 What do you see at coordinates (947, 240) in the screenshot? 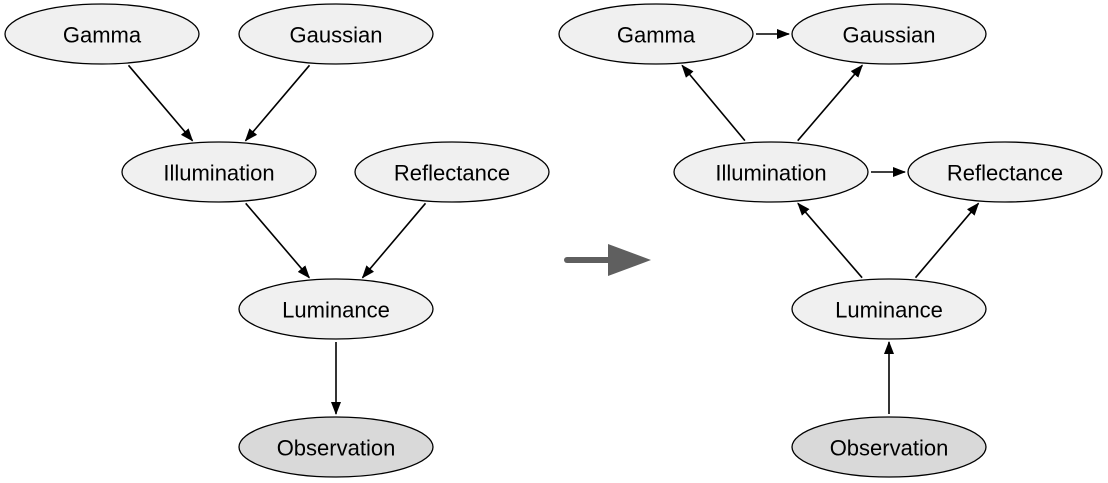
I see `edge-luminance-to-reflectance` at bounding box center [947, 240].